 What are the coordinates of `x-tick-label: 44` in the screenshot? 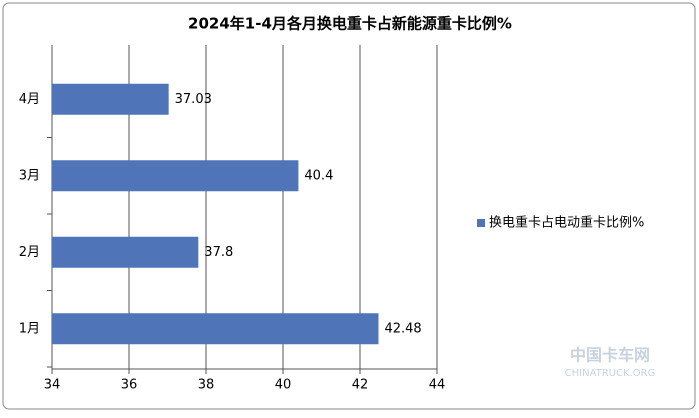 It's located at (437, 385).